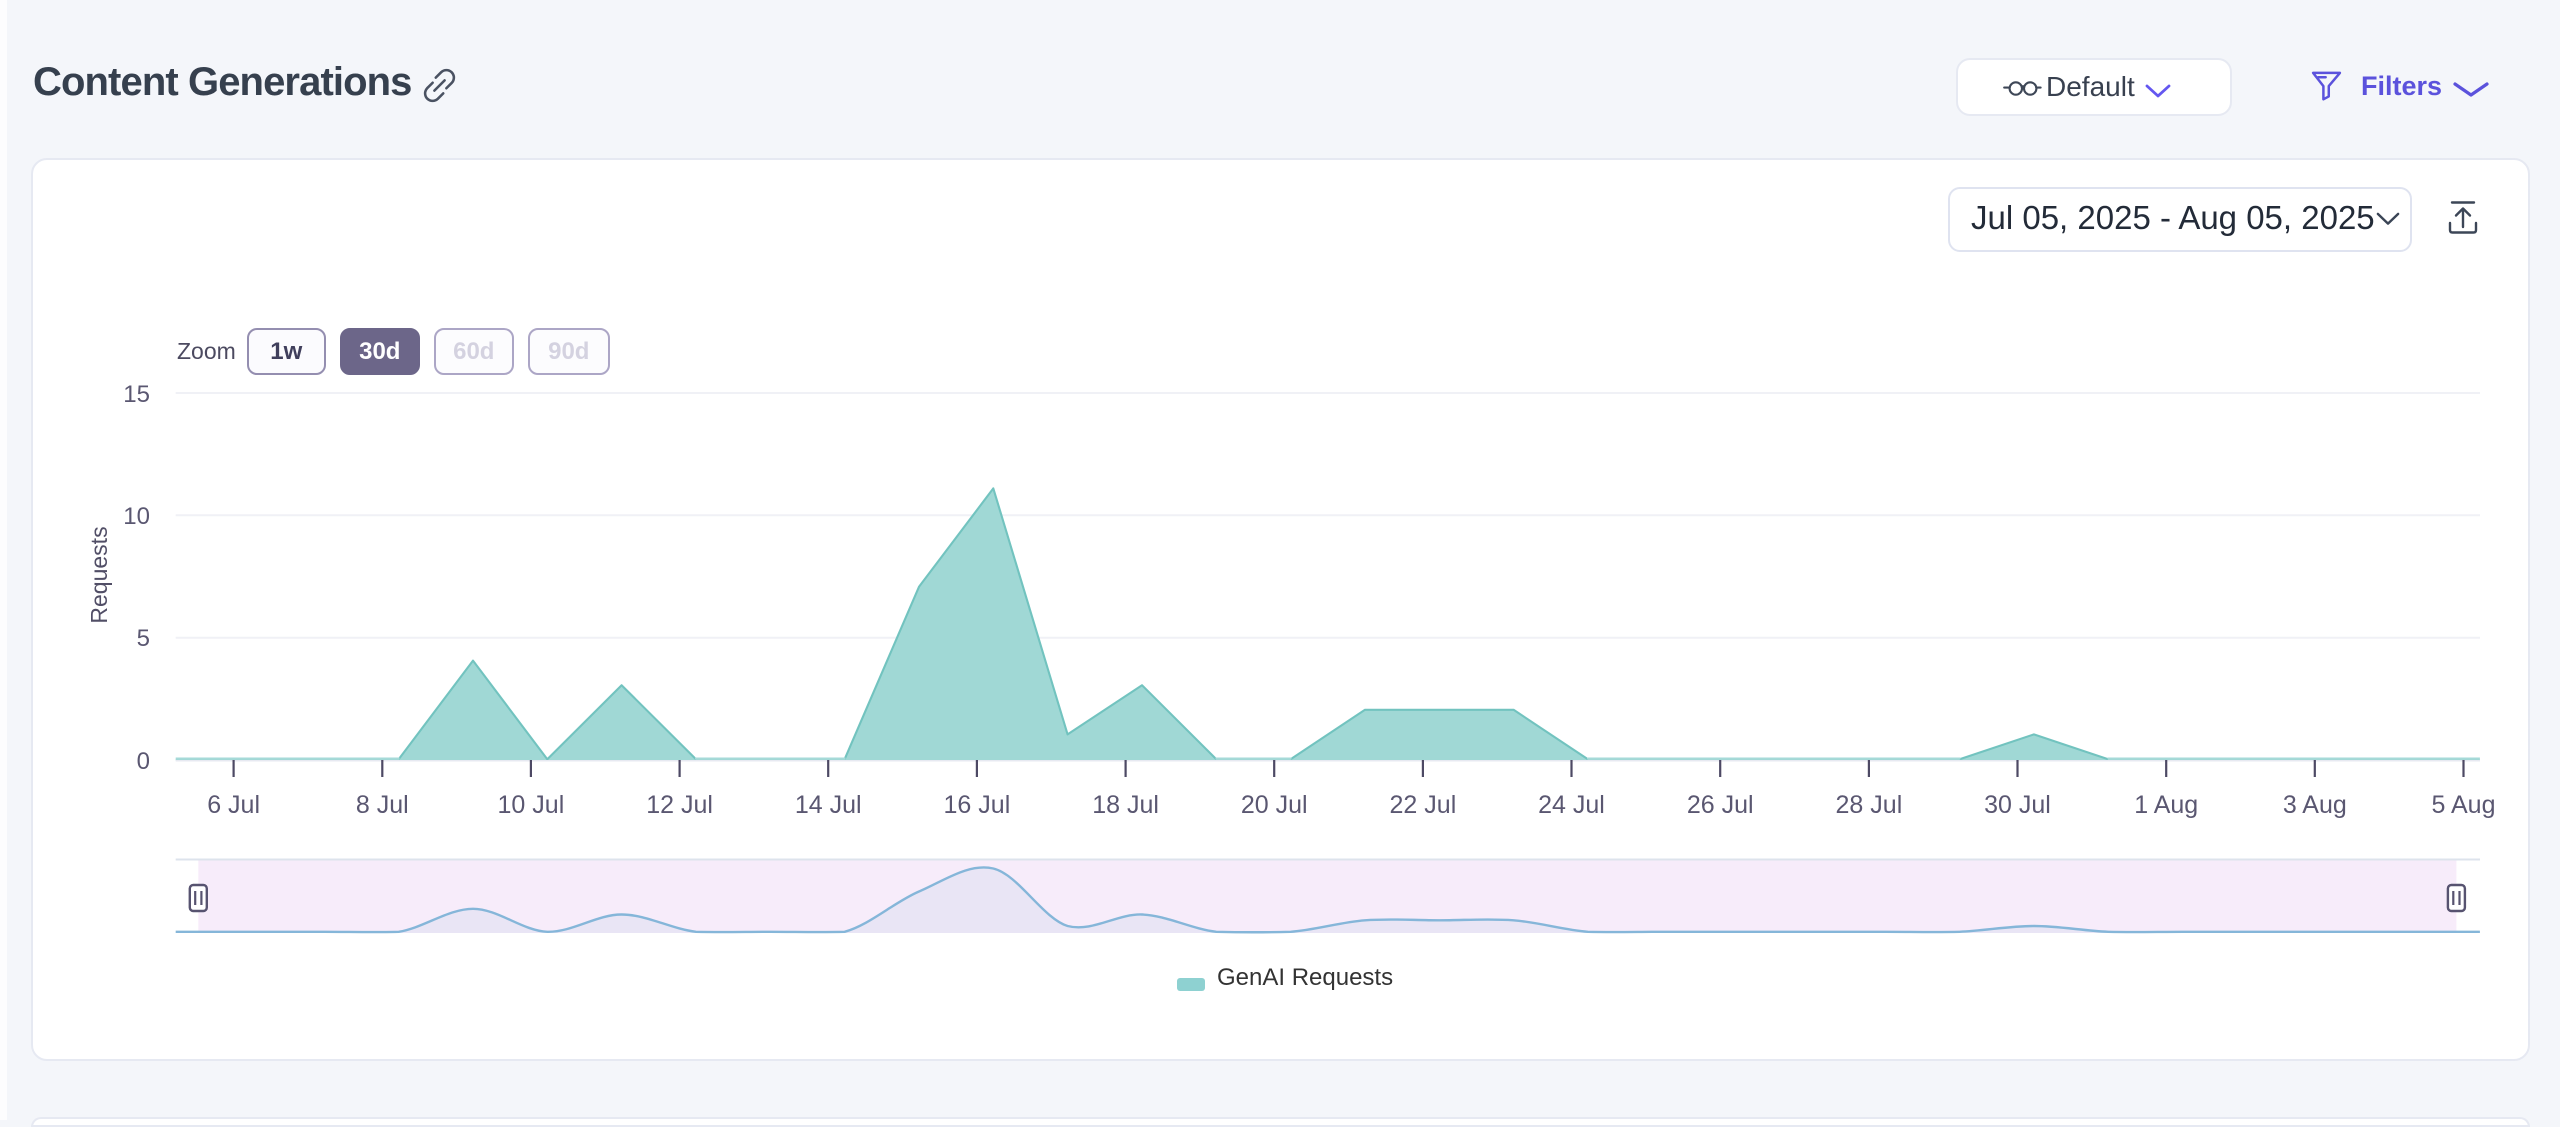 This screenshot has width=2560, height=1127. What do you see at coordinates (99, 574) in the screenshot?
I see `svg-text: Requests` at bounding box center [99, 574].